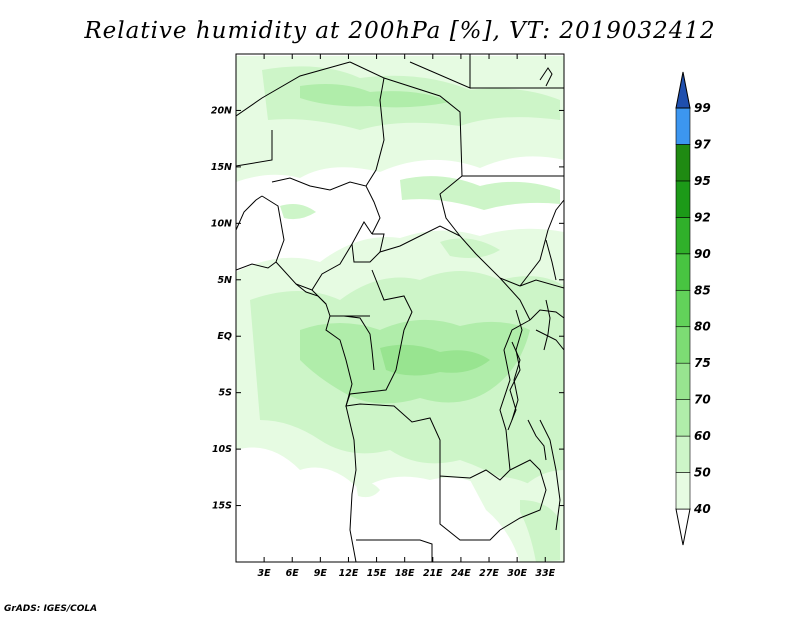  I want to click on colorbar-label: 92, so click(702, 217).